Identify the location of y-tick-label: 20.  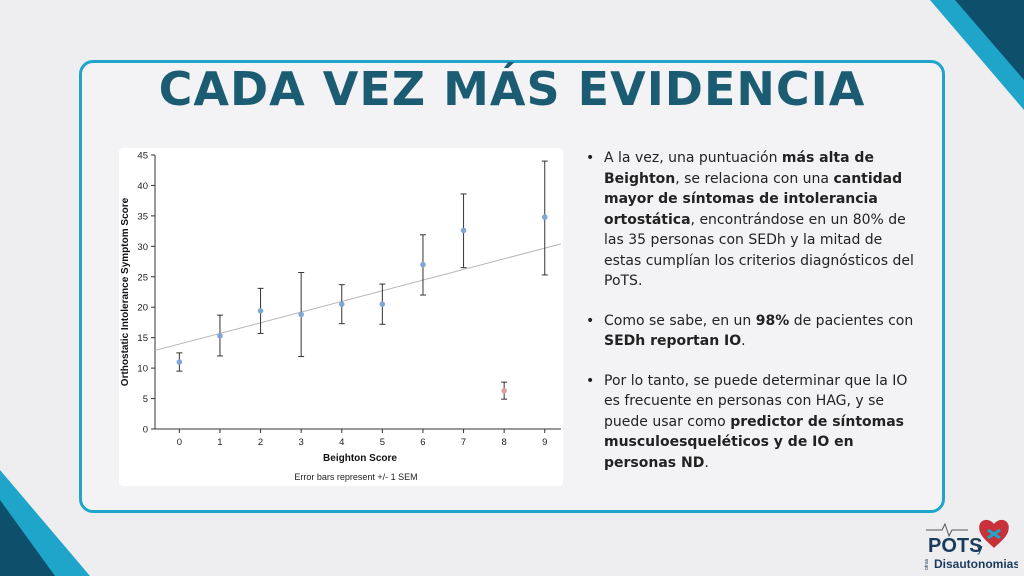
(142, 308).